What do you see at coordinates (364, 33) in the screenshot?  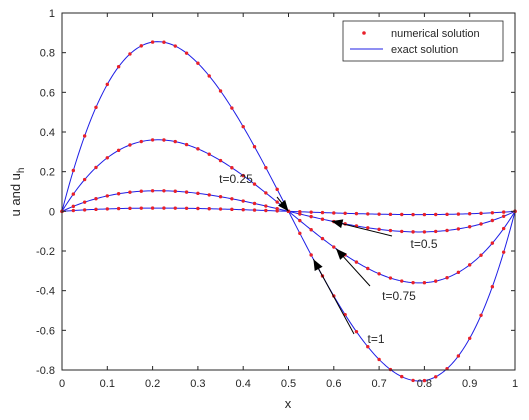 I see `legend-numerical-marker` at bounding box center [364, 33].